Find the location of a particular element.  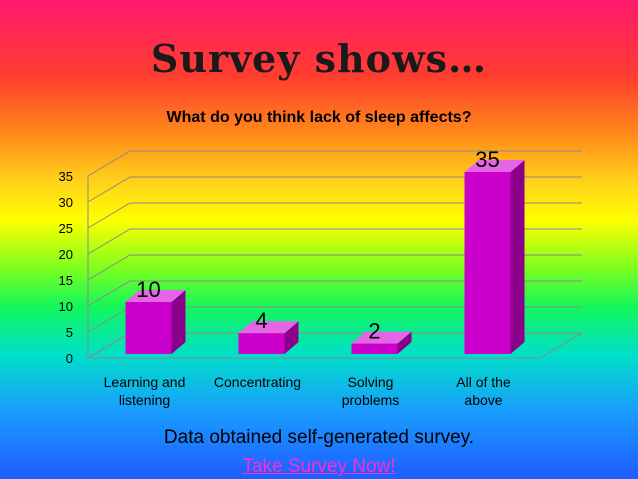

y-tick-label: 25 is located at coordinates (66, 228).